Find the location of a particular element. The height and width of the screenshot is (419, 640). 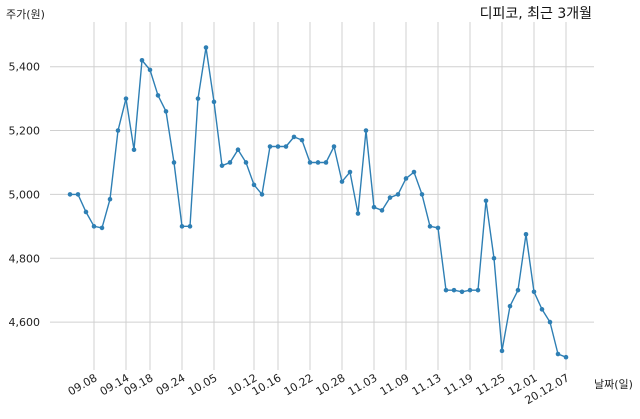

x-tick-label: 11.25 is located at coordinates (491, 384).